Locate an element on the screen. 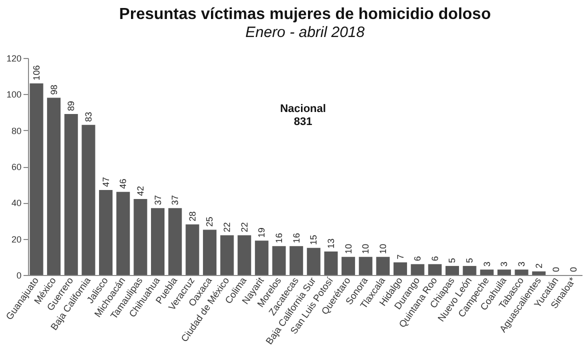  y-tick-label: 40 is located at coordinates (16, 203).